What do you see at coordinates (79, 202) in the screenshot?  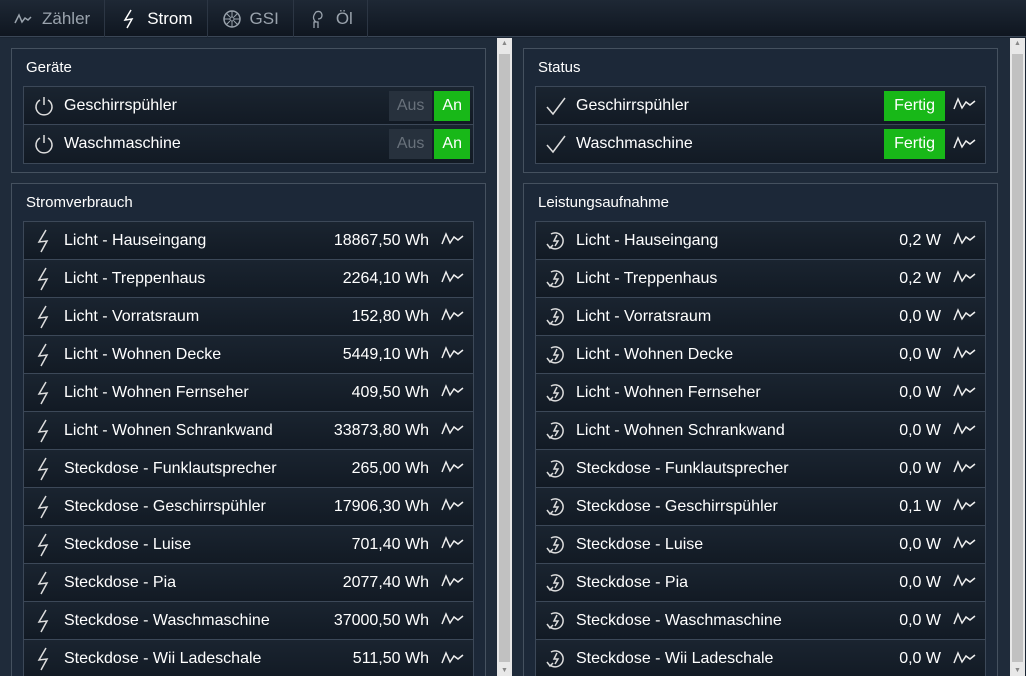 I see `panel-title: Stromverbrauch` at bounding box center [79, 202].